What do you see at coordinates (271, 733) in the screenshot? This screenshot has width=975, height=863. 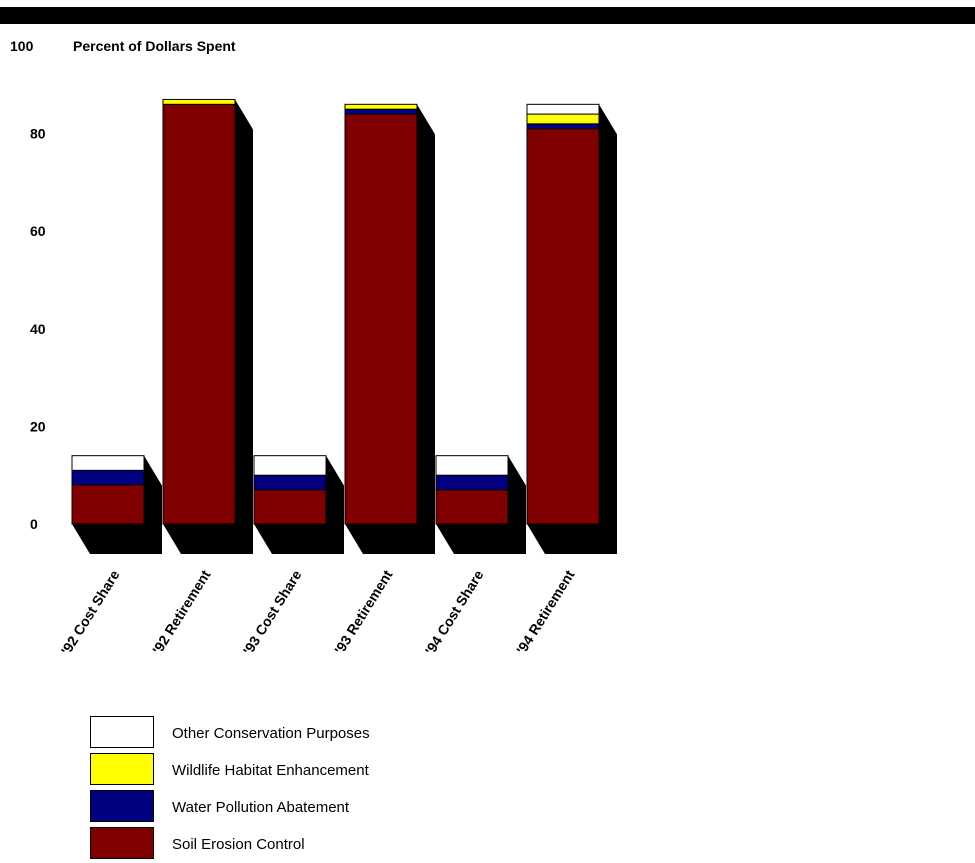 I see `legend-label: Other Conservation Purposes` at bounding box center [271, 733].